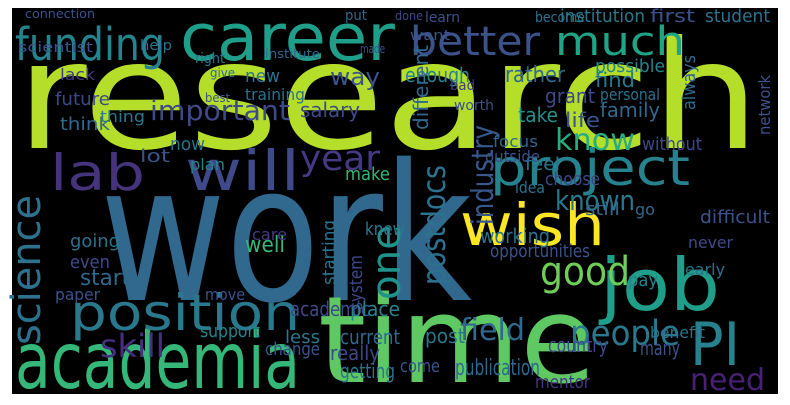 Image resolution: width=790 pixels, height=405 pixels. What do you see at coordinates (82, 99) in the screenshot?
I see `word: future` at bounding box center [82, 99].